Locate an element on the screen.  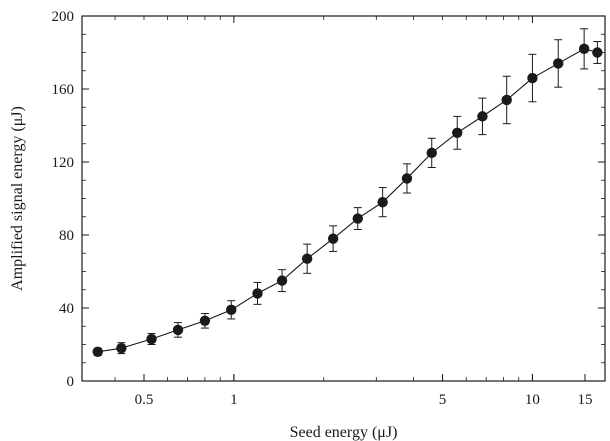
x-axis-label: Seed energy (μJ) is located at coordinates (344, 432).